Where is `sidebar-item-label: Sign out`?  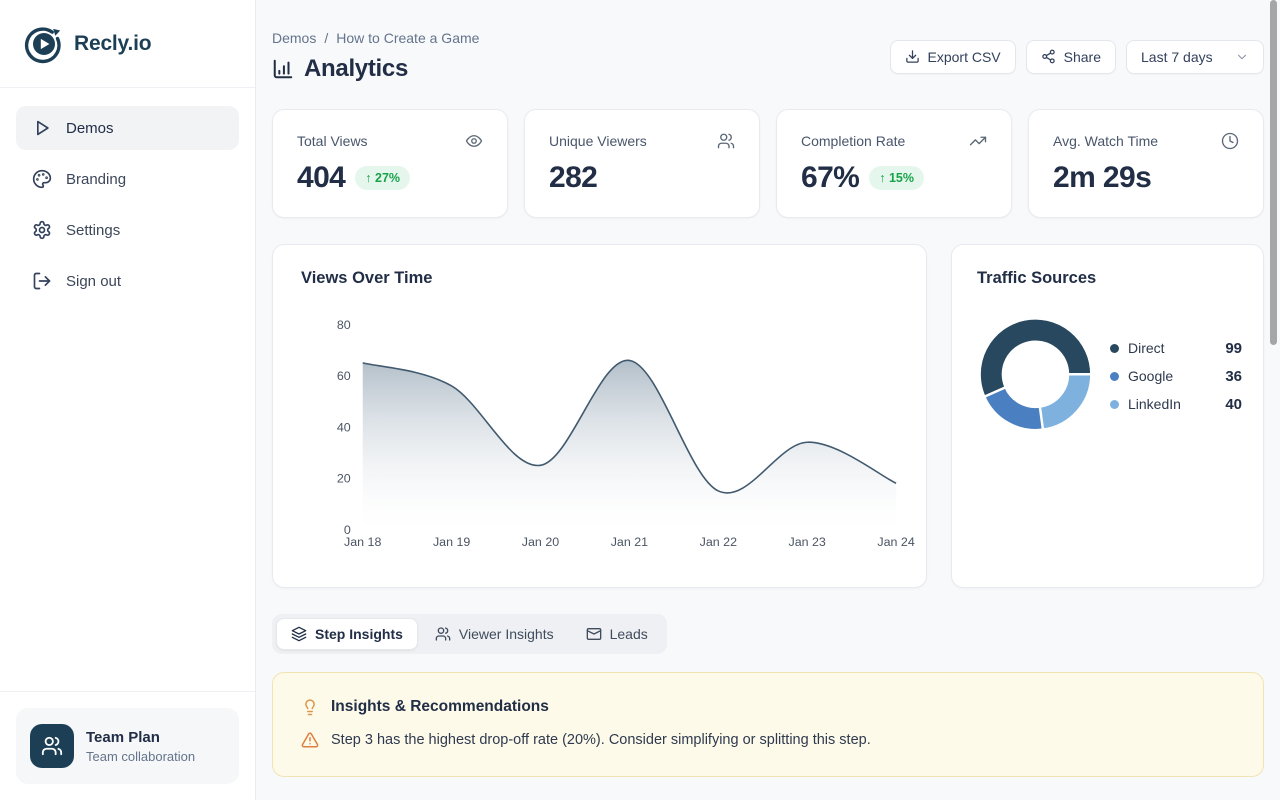 sidebar-item-label: Sign out is located at coordinates (94, 281).